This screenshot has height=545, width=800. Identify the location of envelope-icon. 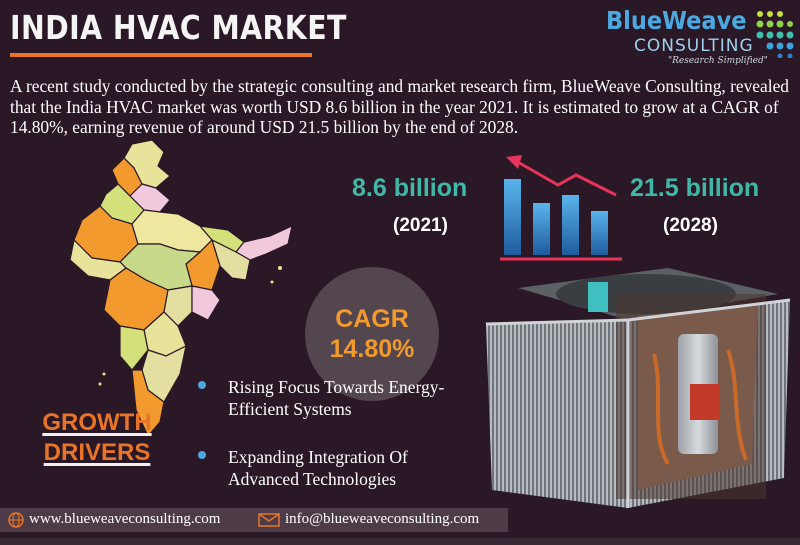
(269, 520).